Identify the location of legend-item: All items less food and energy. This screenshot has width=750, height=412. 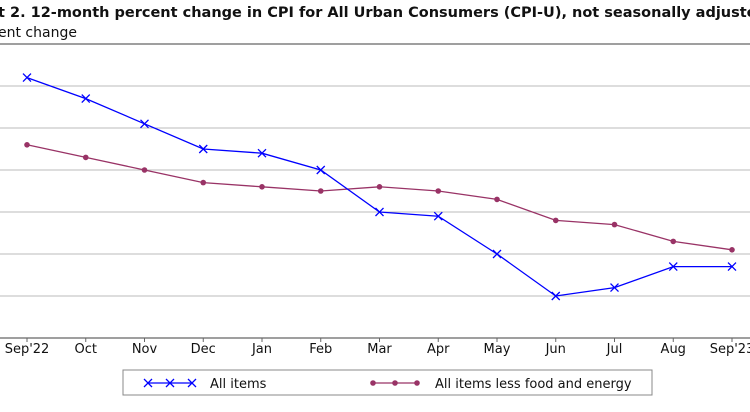
(501, 384).